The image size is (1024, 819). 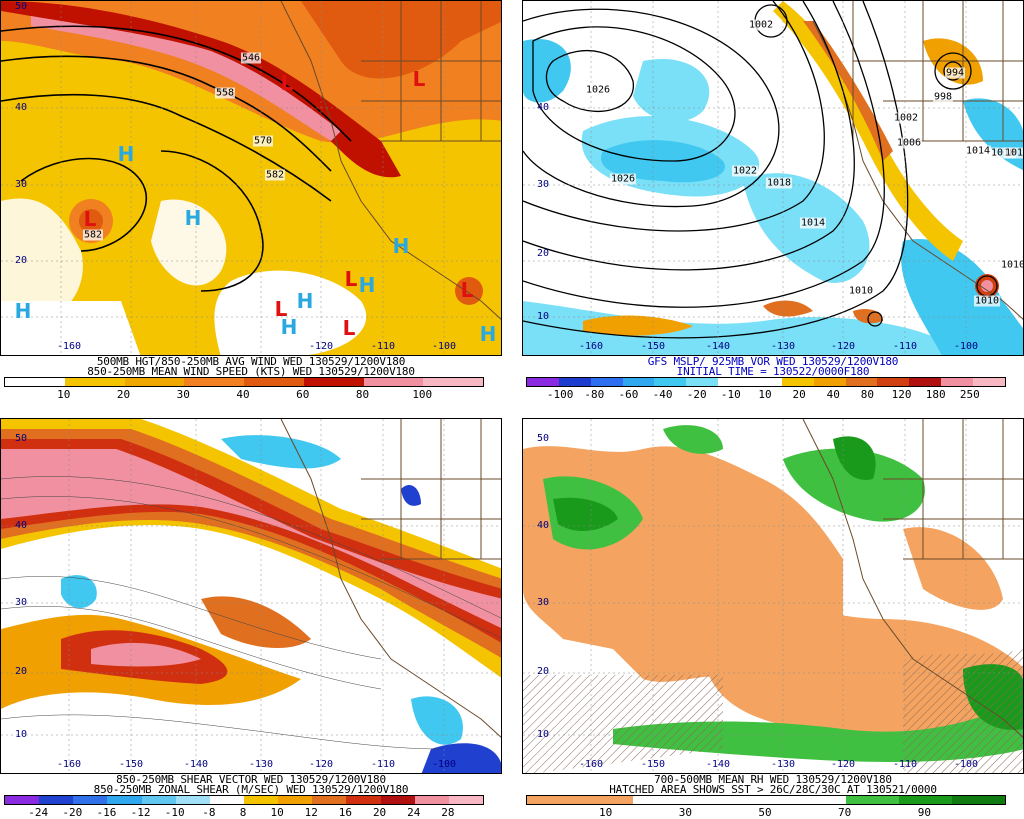 What do you see at coordinates (225, 93) in the screenshot?
I see `contour-label: 558` at bounding box center [225, 93].